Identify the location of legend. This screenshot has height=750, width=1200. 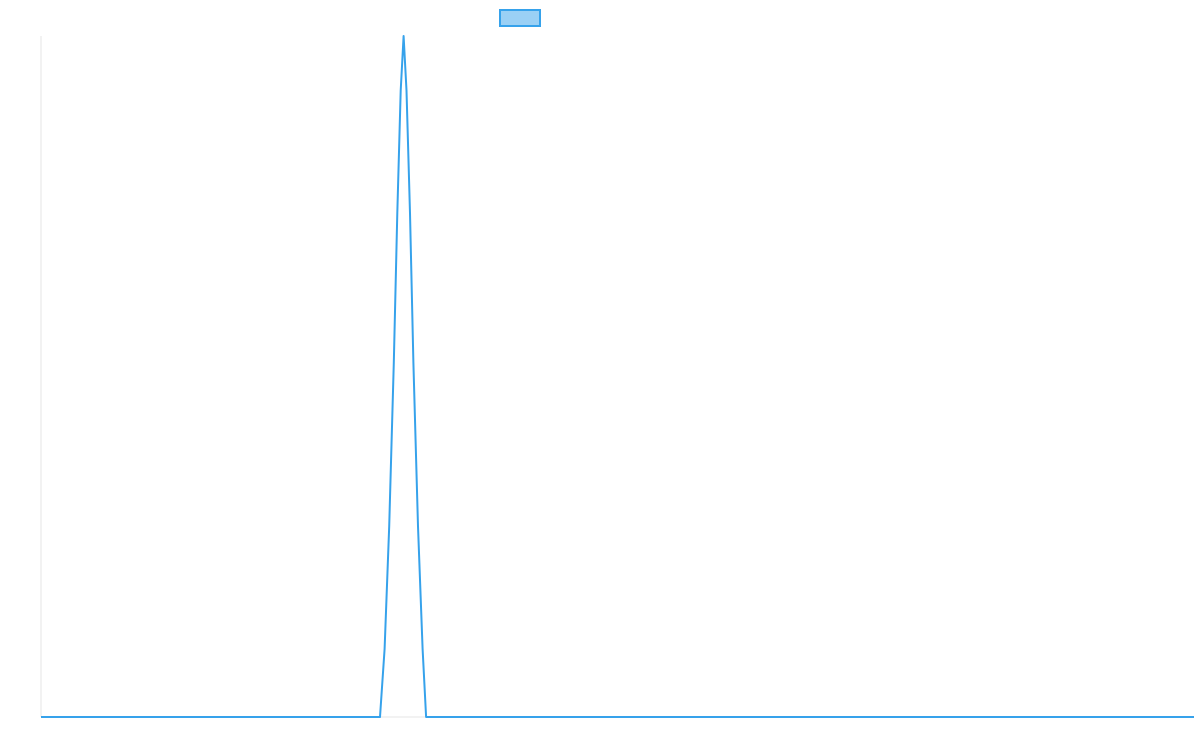
(520, 18).